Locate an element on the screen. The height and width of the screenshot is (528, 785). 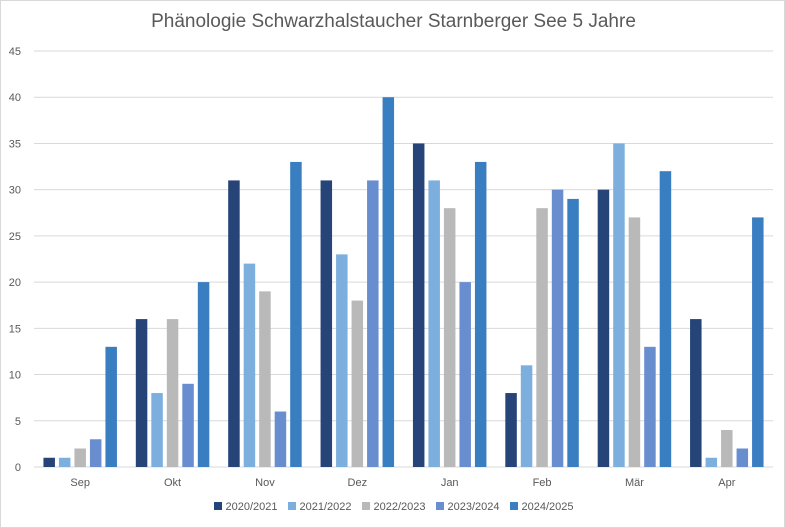
bar-dez-2022-2023 is located at coordinates (357, 383).